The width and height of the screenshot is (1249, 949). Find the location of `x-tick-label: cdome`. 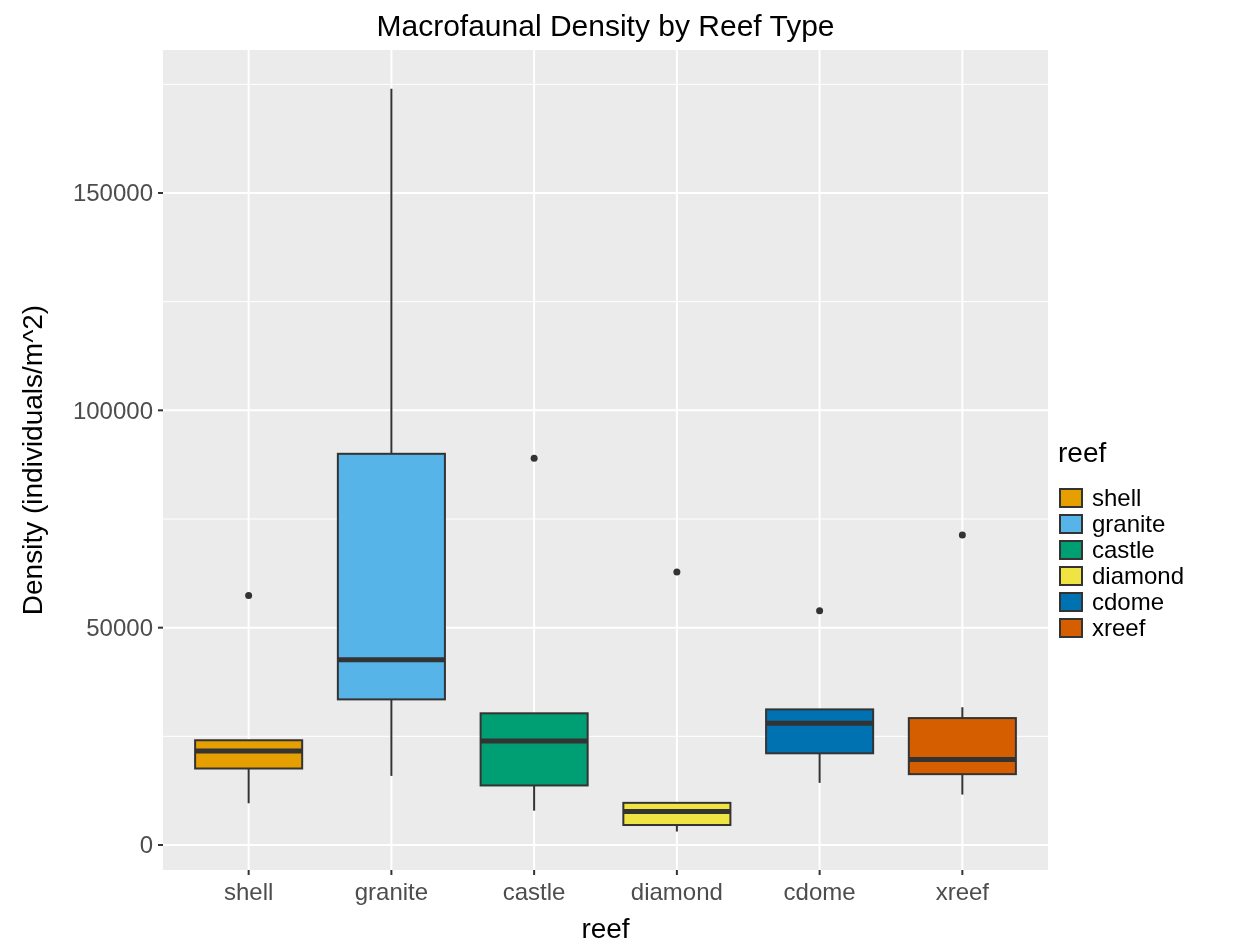

x-tick-label: cdome is located at coordinates (819, 891).